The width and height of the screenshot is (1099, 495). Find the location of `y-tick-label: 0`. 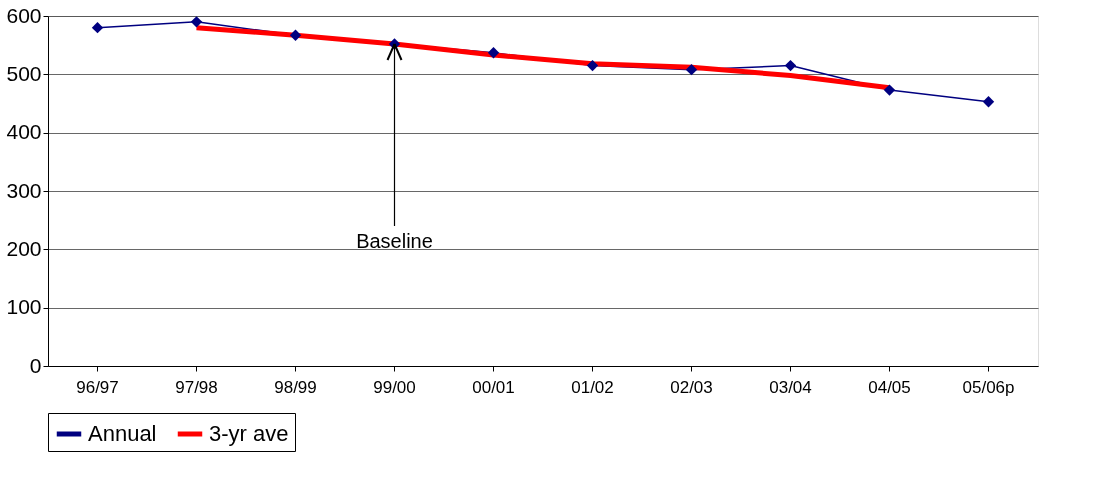

y-tick-label: 0 is located at coordinates (35, 365).